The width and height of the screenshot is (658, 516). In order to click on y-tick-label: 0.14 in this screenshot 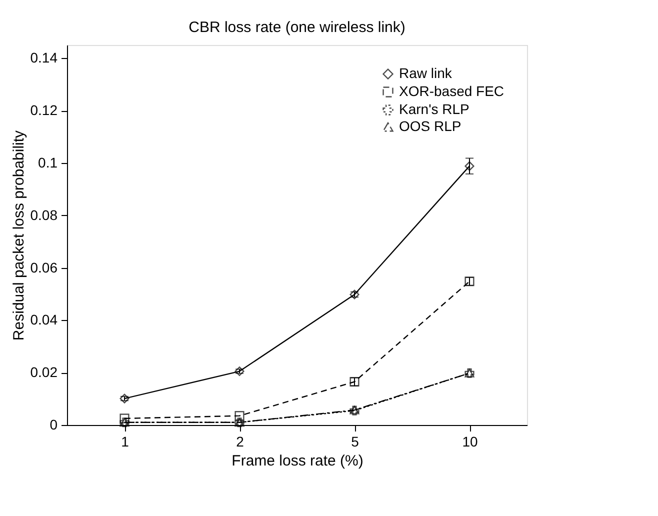, I will do `click(44, 58)`.